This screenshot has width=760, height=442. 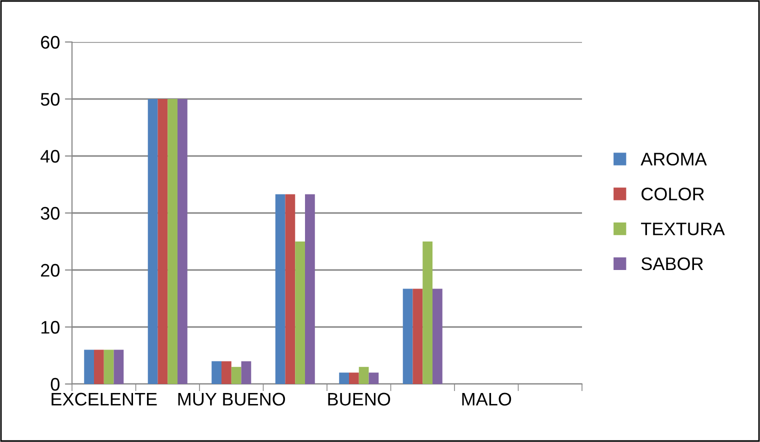 I want to click on x-tick-label: EXCELENTE, so click(x=104, y=399).